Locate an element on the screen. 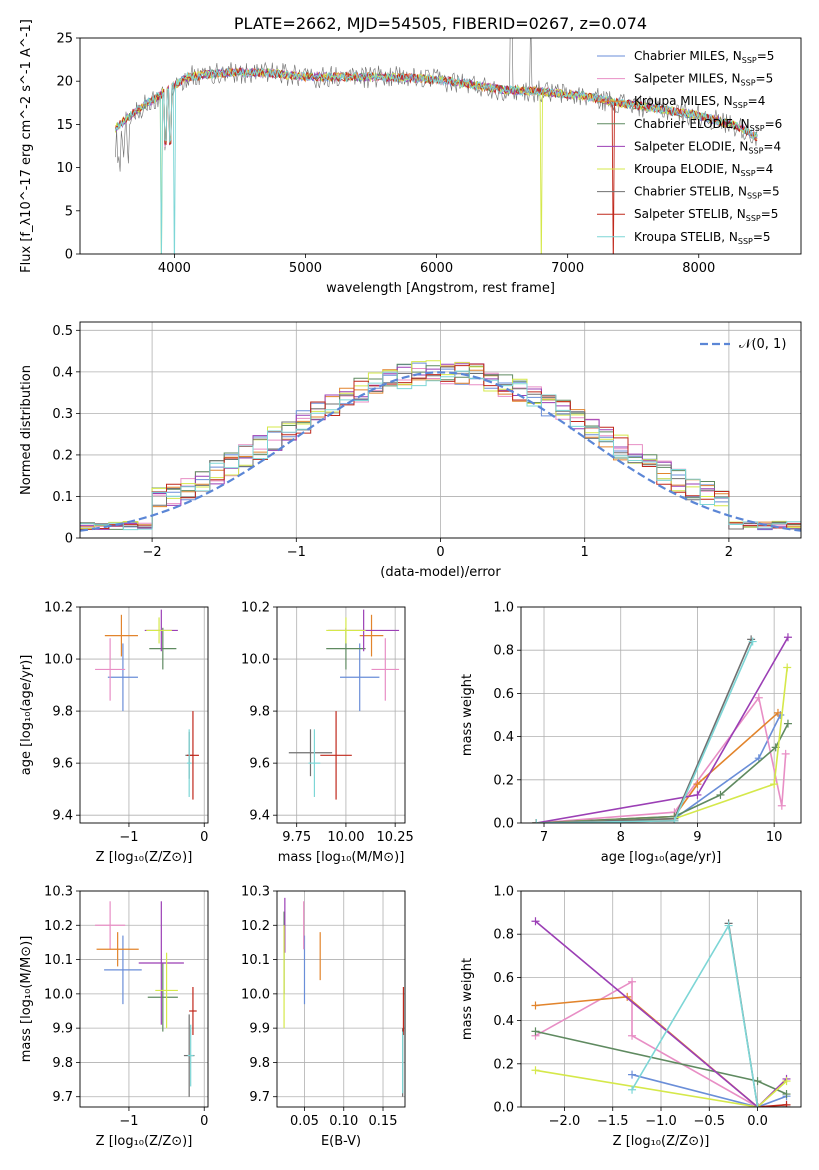 The width and height of the screenshot is (819, 1170). y-tick-label: 9.9 is located at coordinates (62, 1029).